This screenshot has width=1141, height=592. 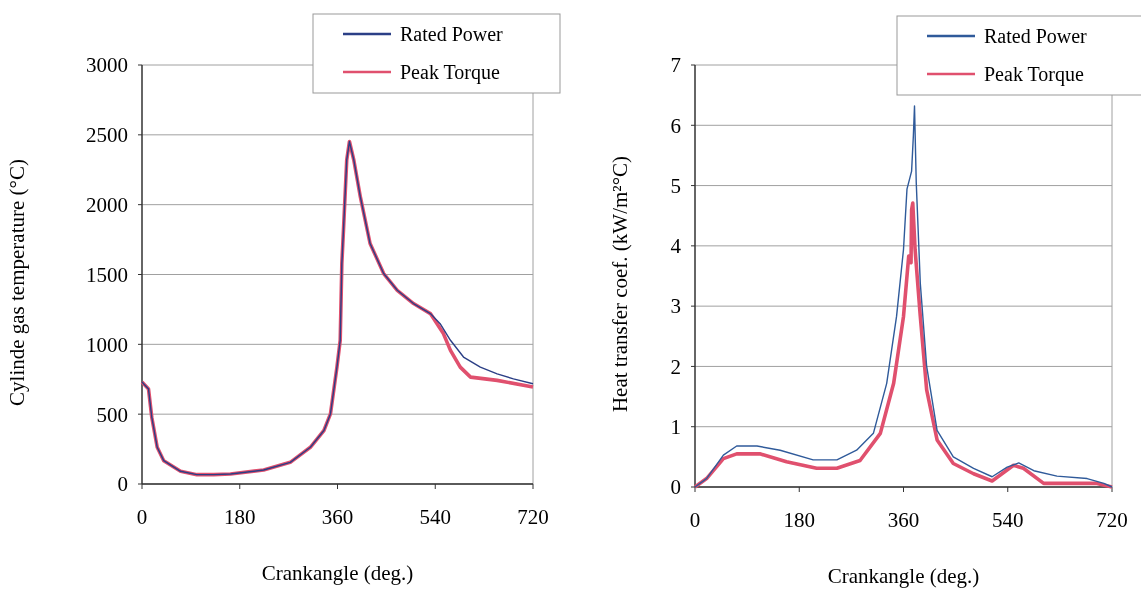 What do you see at coordinates (112, 414) in the screenshot?
I see `y-tick-label: 500` at bounding box center [112, 414].